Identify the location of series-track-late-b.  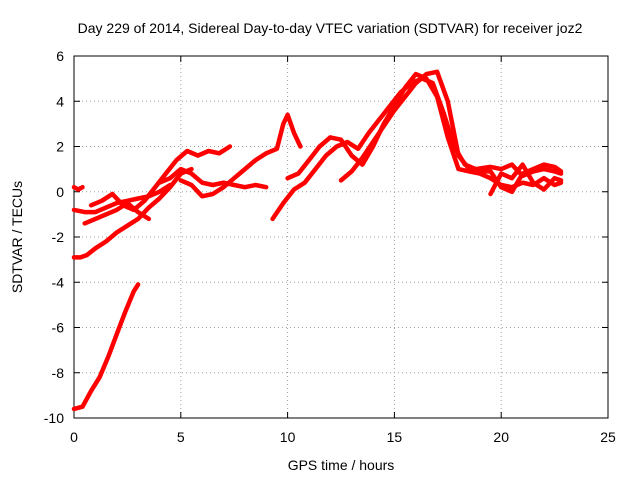
(526, 179).